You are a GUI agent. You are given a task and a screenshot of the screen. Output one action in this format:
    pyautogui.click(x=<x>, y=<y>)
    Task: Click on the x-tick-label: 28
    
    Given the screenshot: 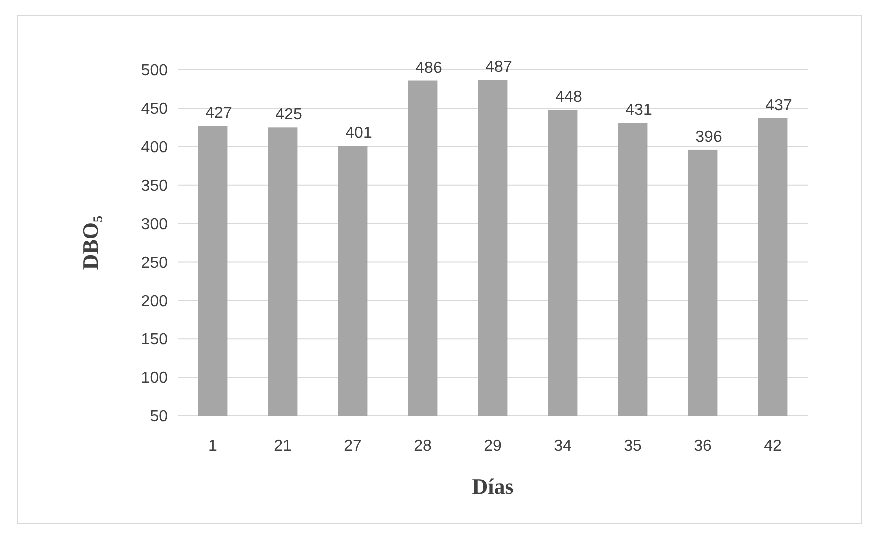 What is the action you would take?
    pyautogui.click(x=423, y=446)
    